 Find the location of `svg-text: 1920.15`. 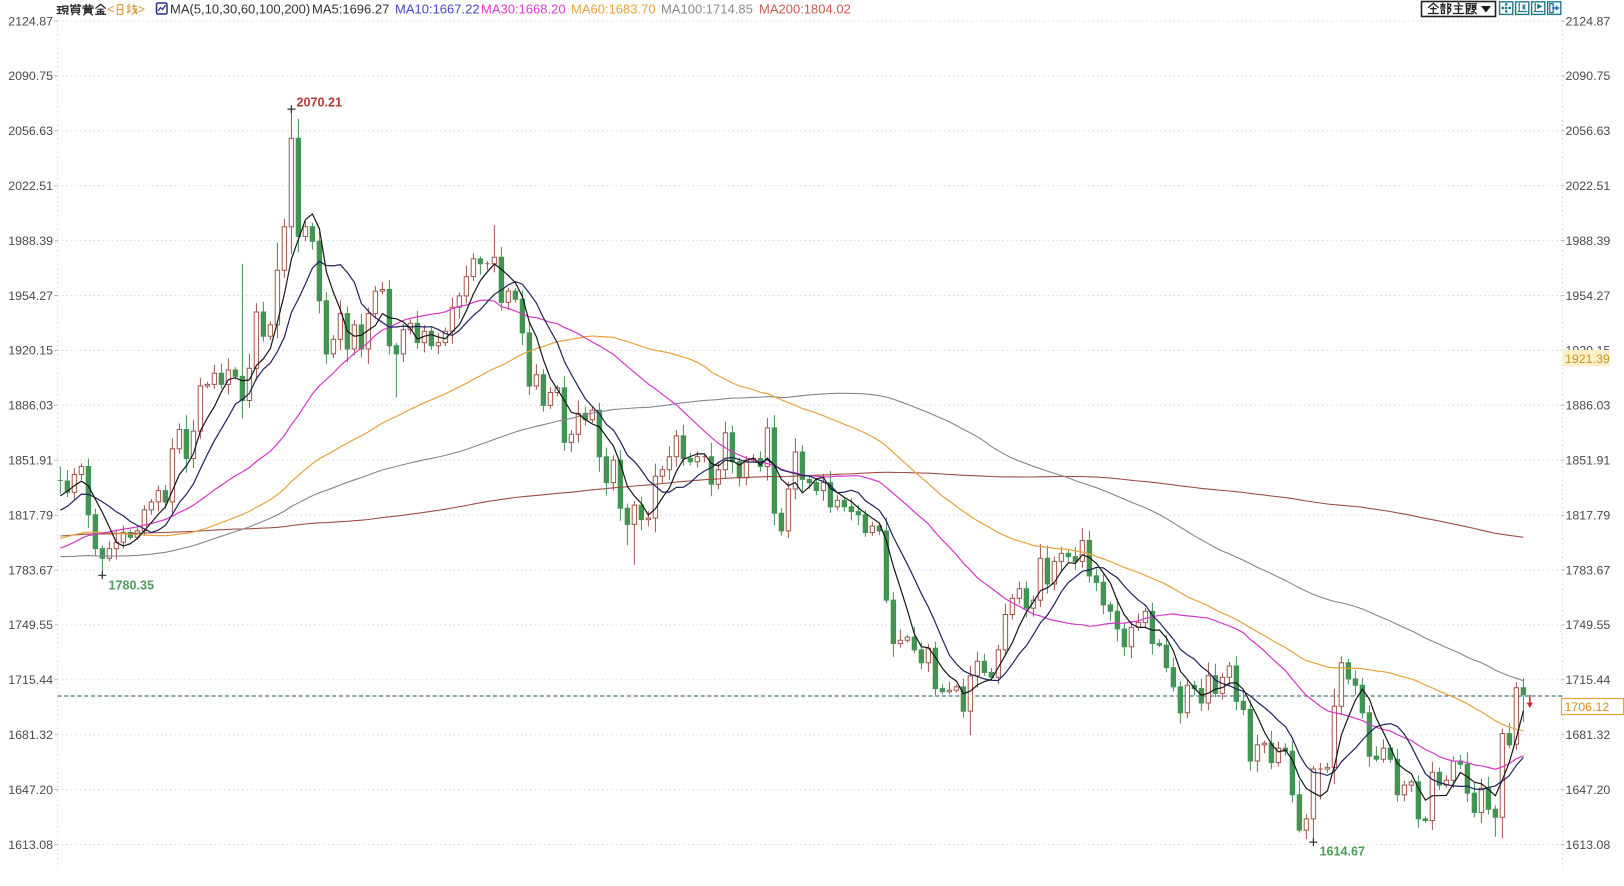

svg-text: 1920.15 is located at coordinates (30, 351).